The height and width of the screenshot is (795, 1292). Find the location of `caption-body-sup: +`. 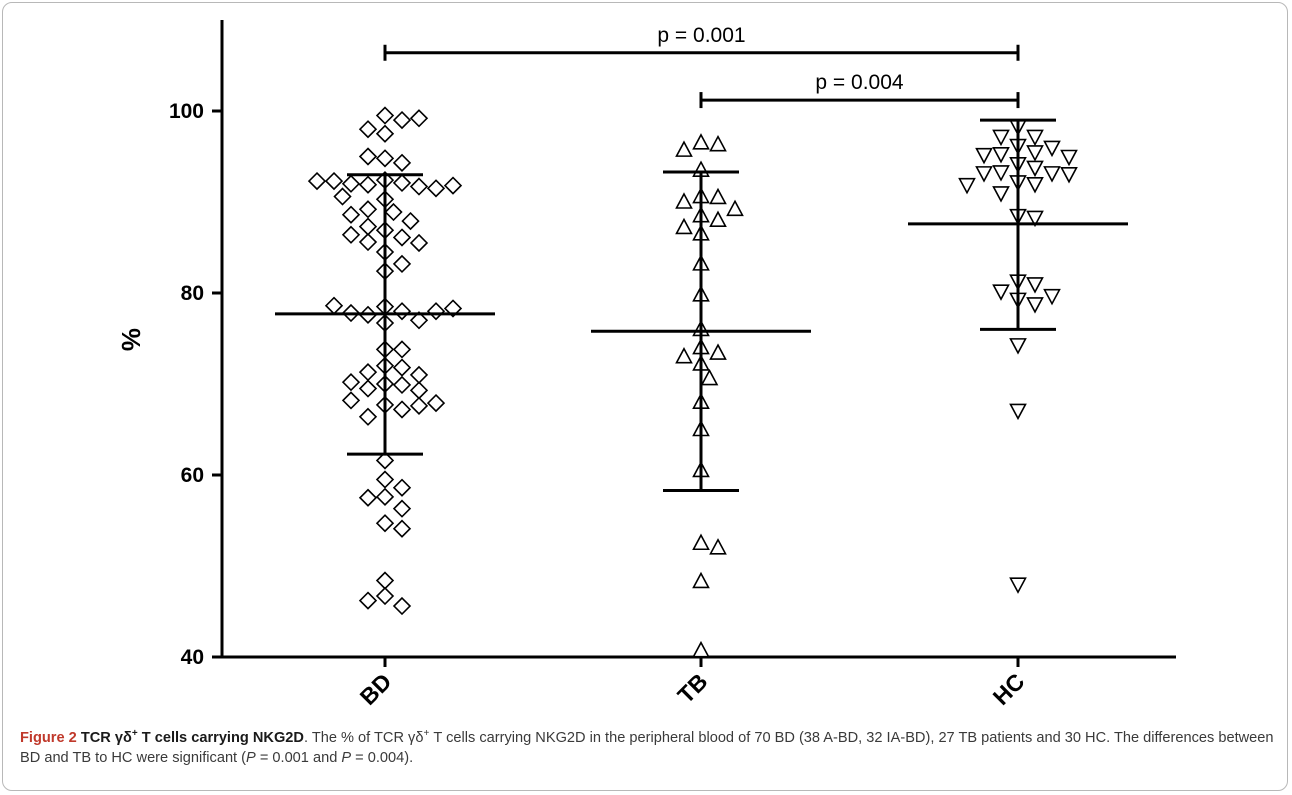

caption-body-sup: + is located at coordinates (426, 734).